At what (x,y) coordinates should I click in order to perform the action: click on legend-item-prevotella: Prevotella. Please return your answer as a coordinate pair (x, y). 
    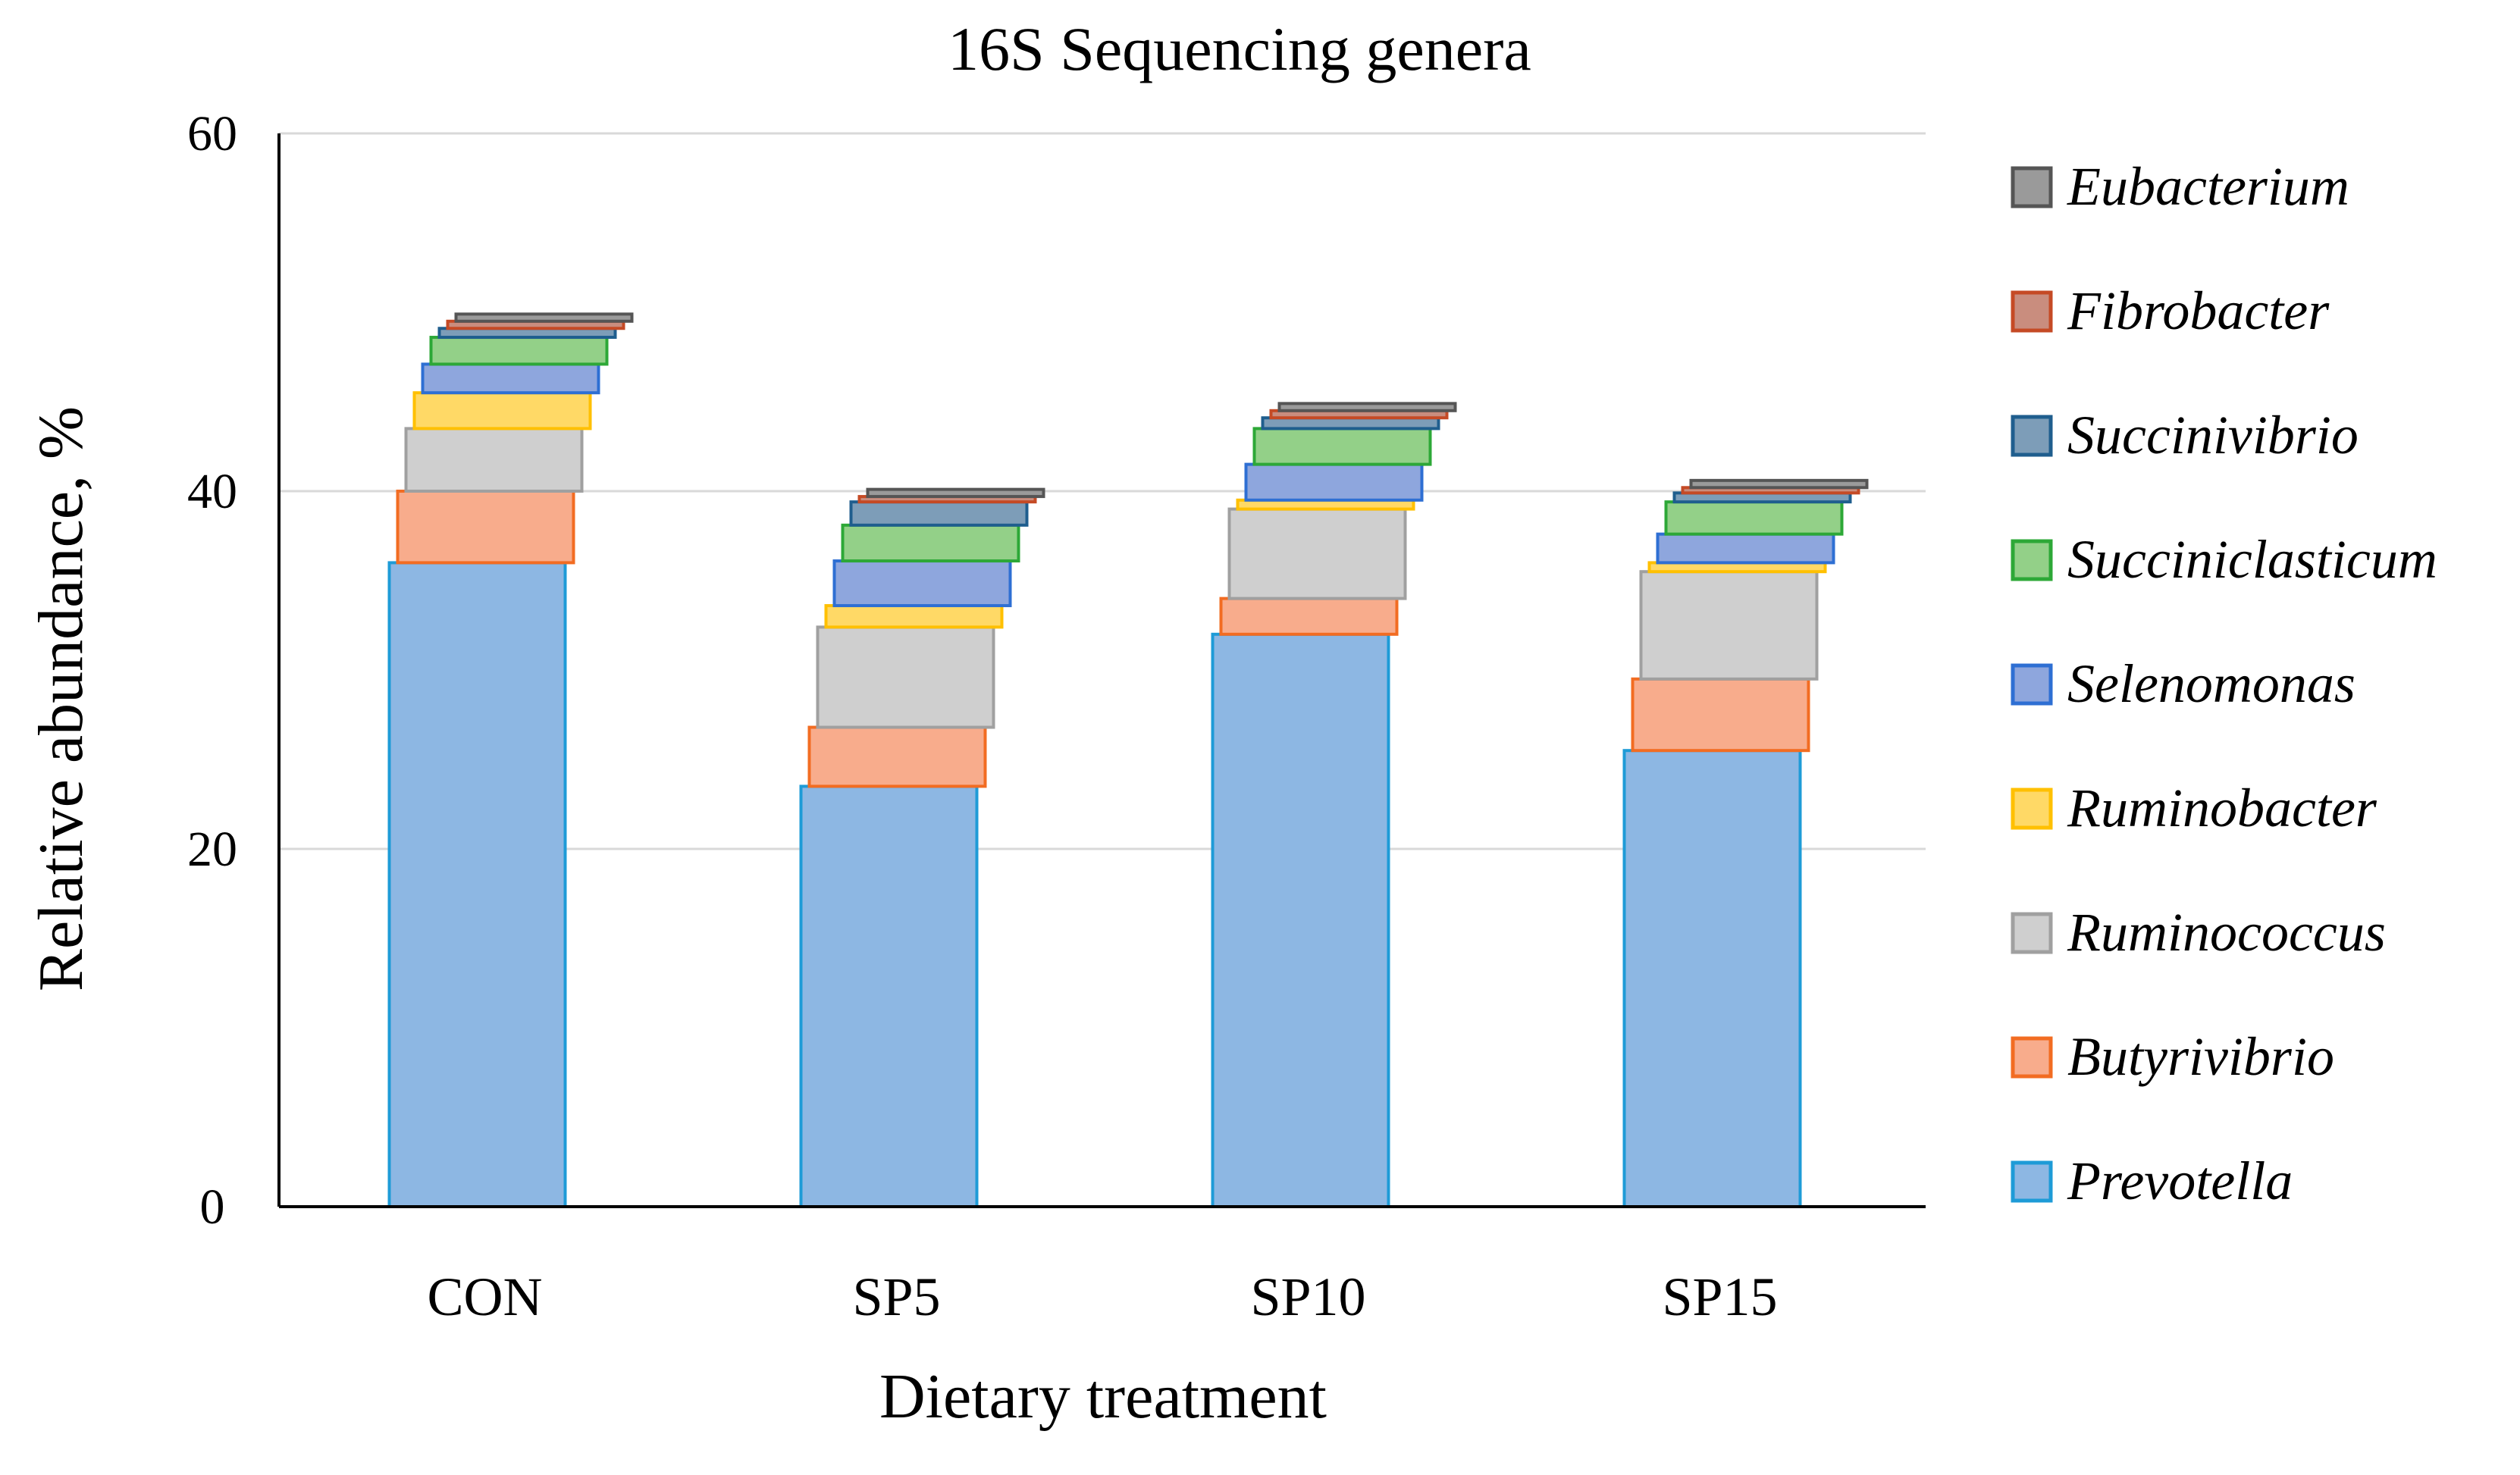
    Looking at the image, I should click on (2152, 1181).